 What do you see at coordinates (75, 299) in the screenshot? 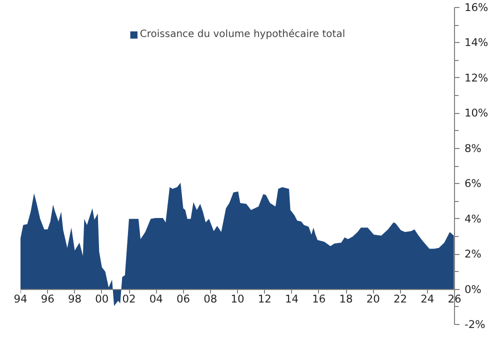
I see `x-tick-label: 98` at bounding box center [75, 299].